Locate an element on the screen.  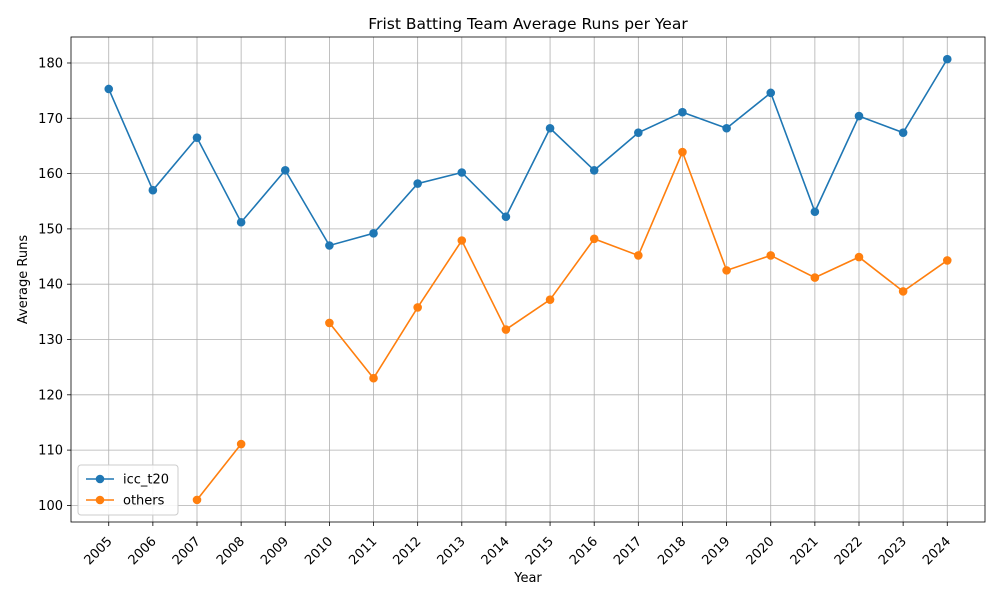
chart-title: Frist Batting Team Average Runs per Year is located at coordinates (528, 24).